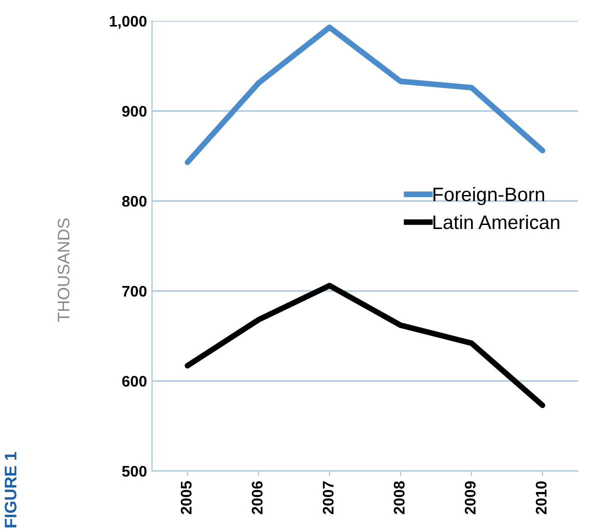 The image size is (592, 529). Describe the element at coordinates (64, 270) in the screenshot. I see `y-axis-title: THOUSANDS` at that location.